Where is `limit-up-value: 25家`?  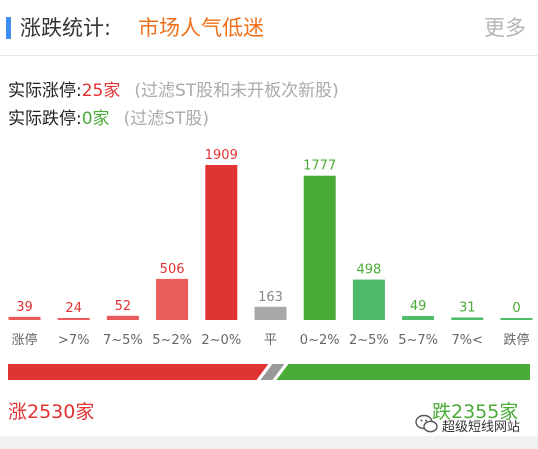 limit-up-value: 25家 is located at coordinates (101, 91).